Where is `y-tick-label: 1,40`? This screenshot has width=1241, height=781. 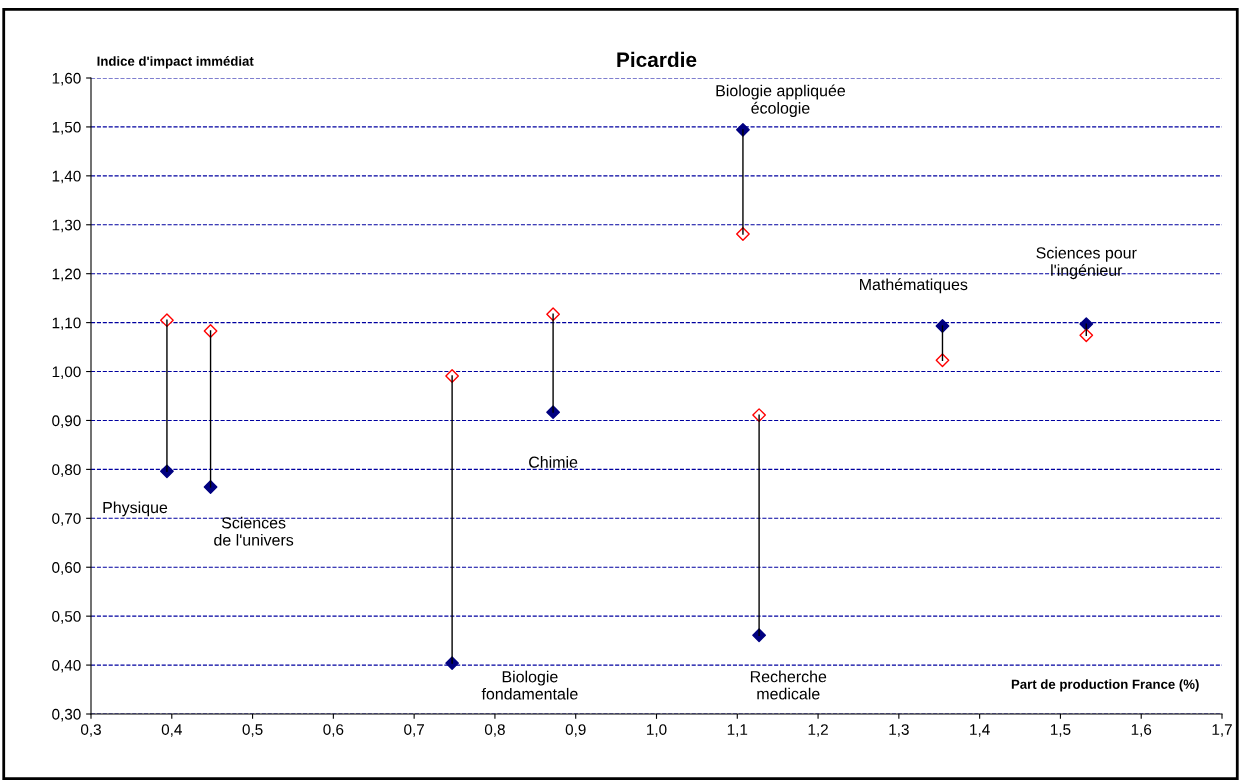
y-tick-label: 1,40 is located at coordinates (66, 177).